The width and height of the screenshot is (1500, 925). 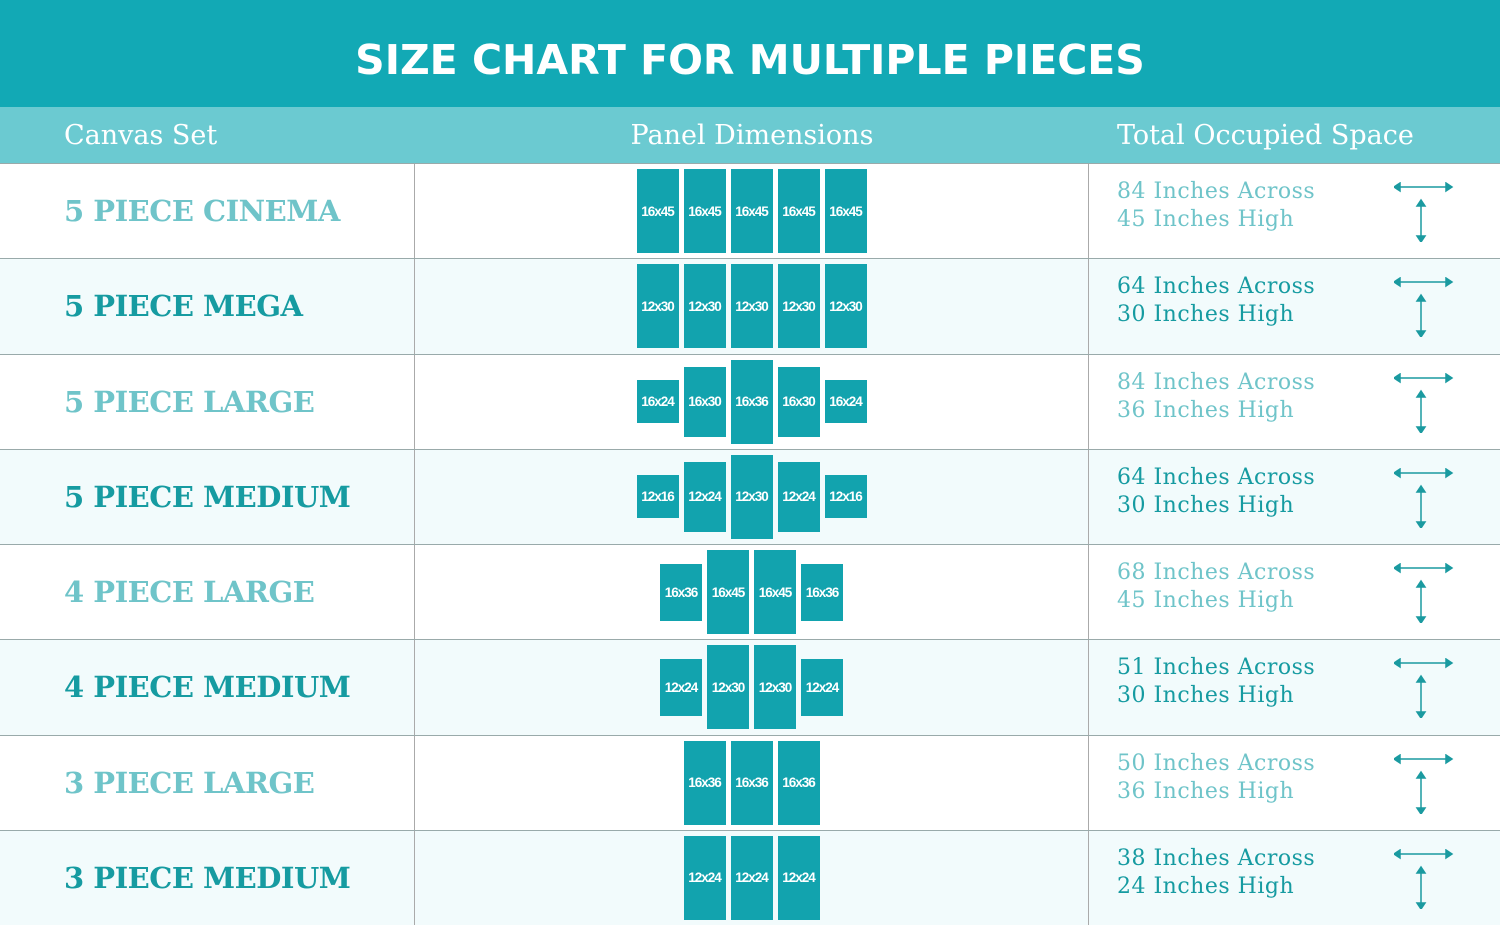 What do you see at coordinates (207, 401) in the screenshot?
I see `canvas-set-name: 5 PIECE LARGE` at bounding box center [207, 401].